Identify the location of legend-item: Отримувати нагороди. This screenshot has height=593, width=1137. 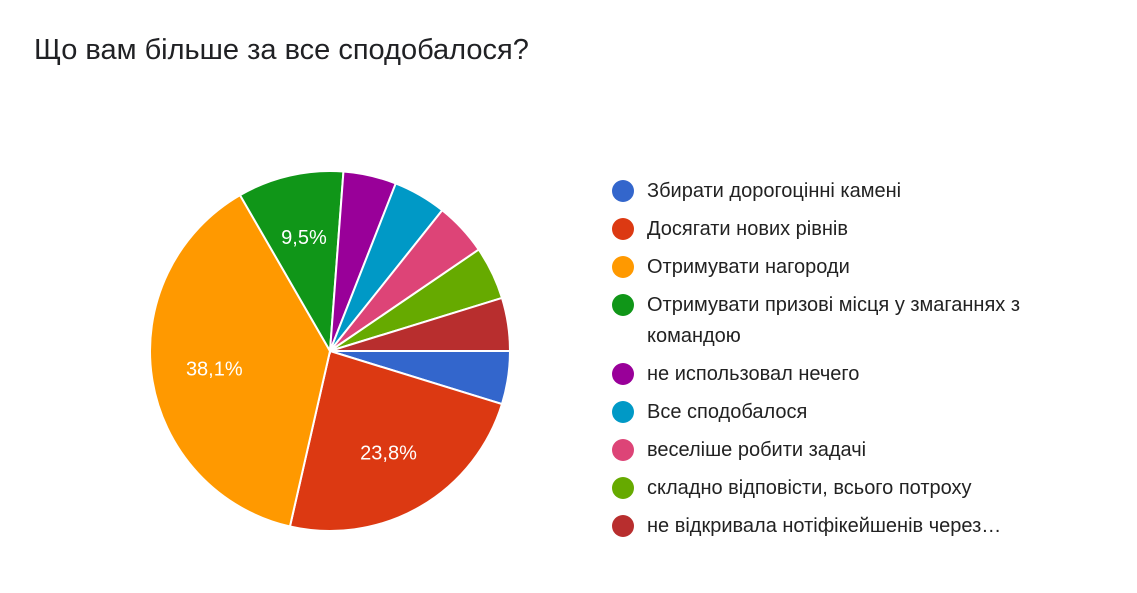
(849, 267).